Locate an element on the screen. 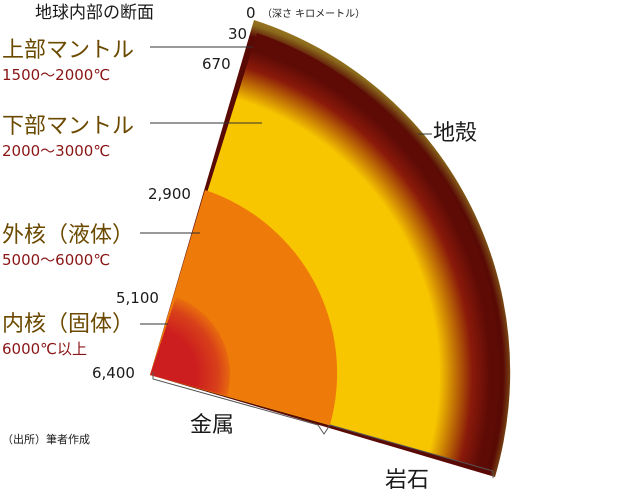 Image resolution: width=620 pixels, height=497 pixels. depth-30-label: 30 is located at coordinates (237, 34).